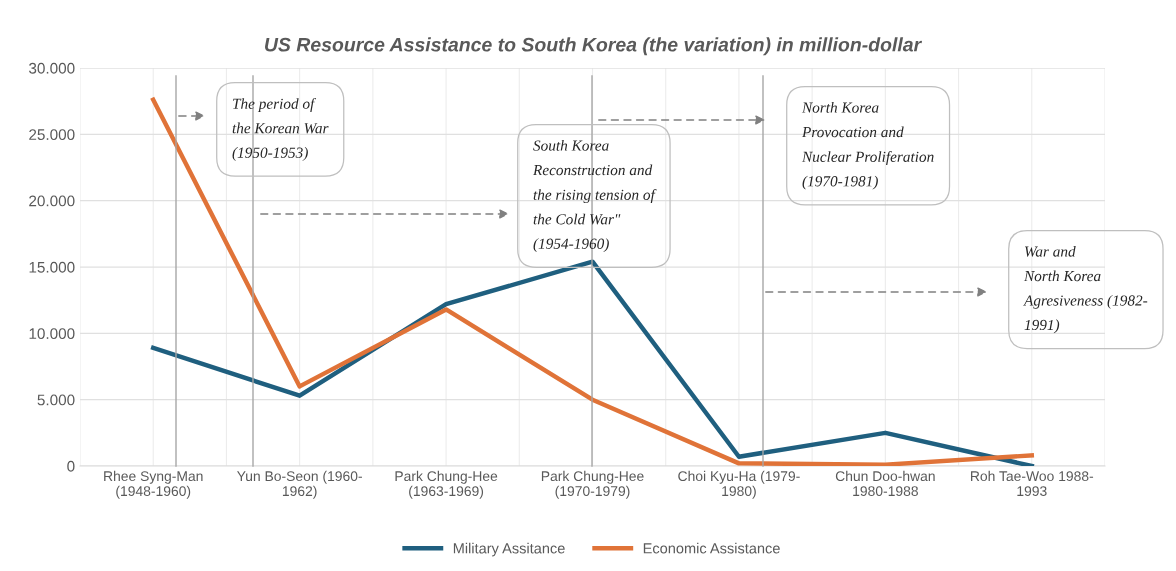 The width and height of the screenshot is (1176, 571). Describe the element at coordinates (711, 548) in the screenshot. I see `legend-label: Economic Assistance` at that location.